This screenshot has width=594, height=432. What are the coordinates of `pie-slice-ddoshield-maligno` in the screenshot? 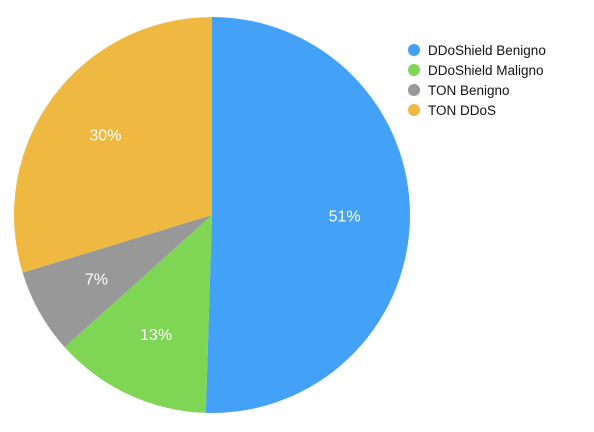 It's located at (138, 314).